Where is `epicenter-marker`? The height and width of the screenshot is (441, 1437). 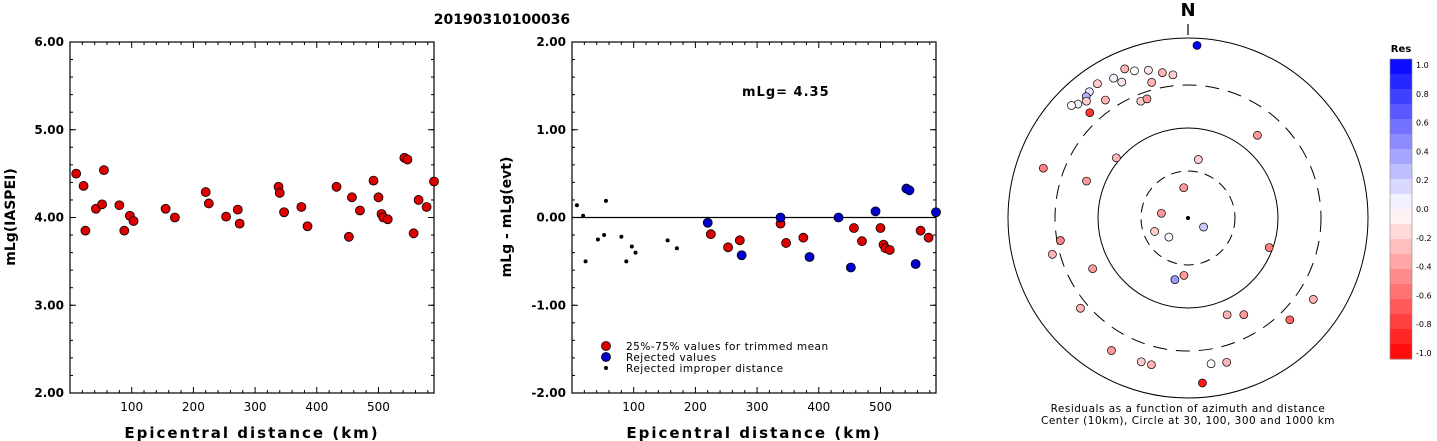
epicenter-marker is located at coordinates (1188, 218).